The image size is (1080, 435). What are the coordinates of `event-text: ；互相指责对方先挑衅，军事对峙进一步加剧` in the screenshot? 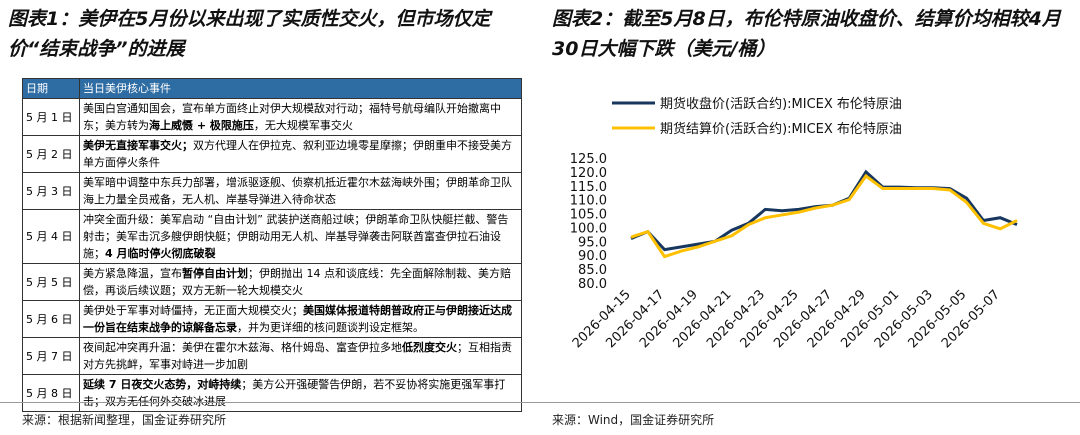 It's located at (297, 356).